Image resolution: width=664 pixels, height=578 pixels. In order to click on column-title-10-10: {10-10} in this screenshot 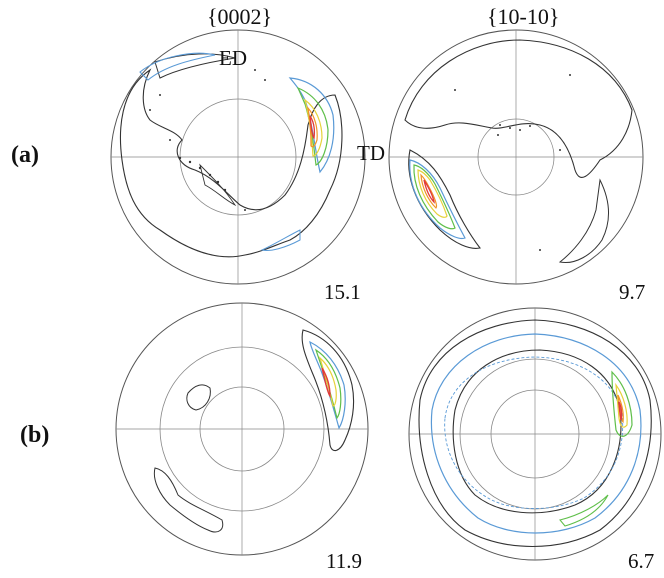, I will do `click(523, 16)`.